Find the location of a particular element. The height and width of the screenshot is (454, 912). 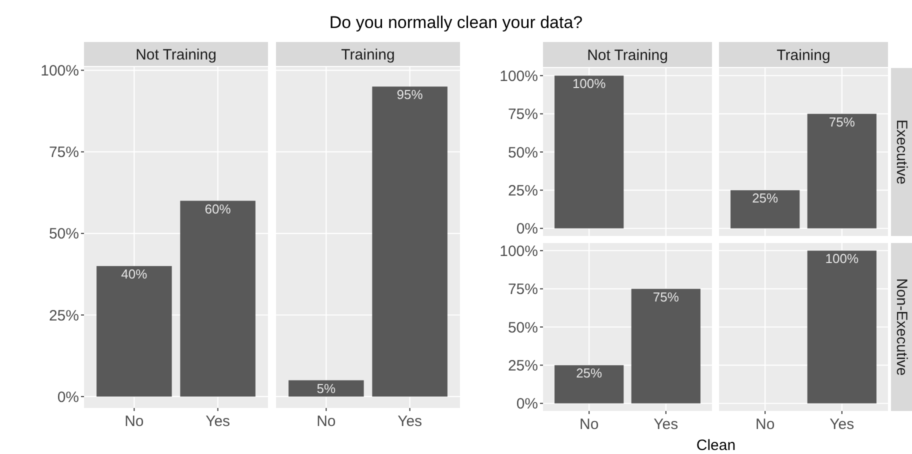

data-label: 60% is located at coordinates (218, 208).